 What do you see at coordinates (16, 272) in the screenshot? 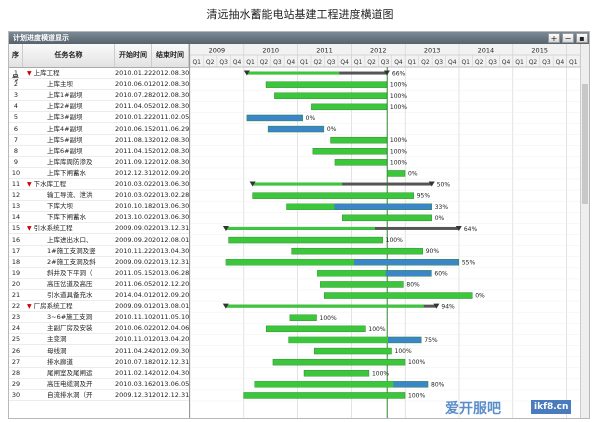
I see `row-number: 19` at bounding box center [16, 272].